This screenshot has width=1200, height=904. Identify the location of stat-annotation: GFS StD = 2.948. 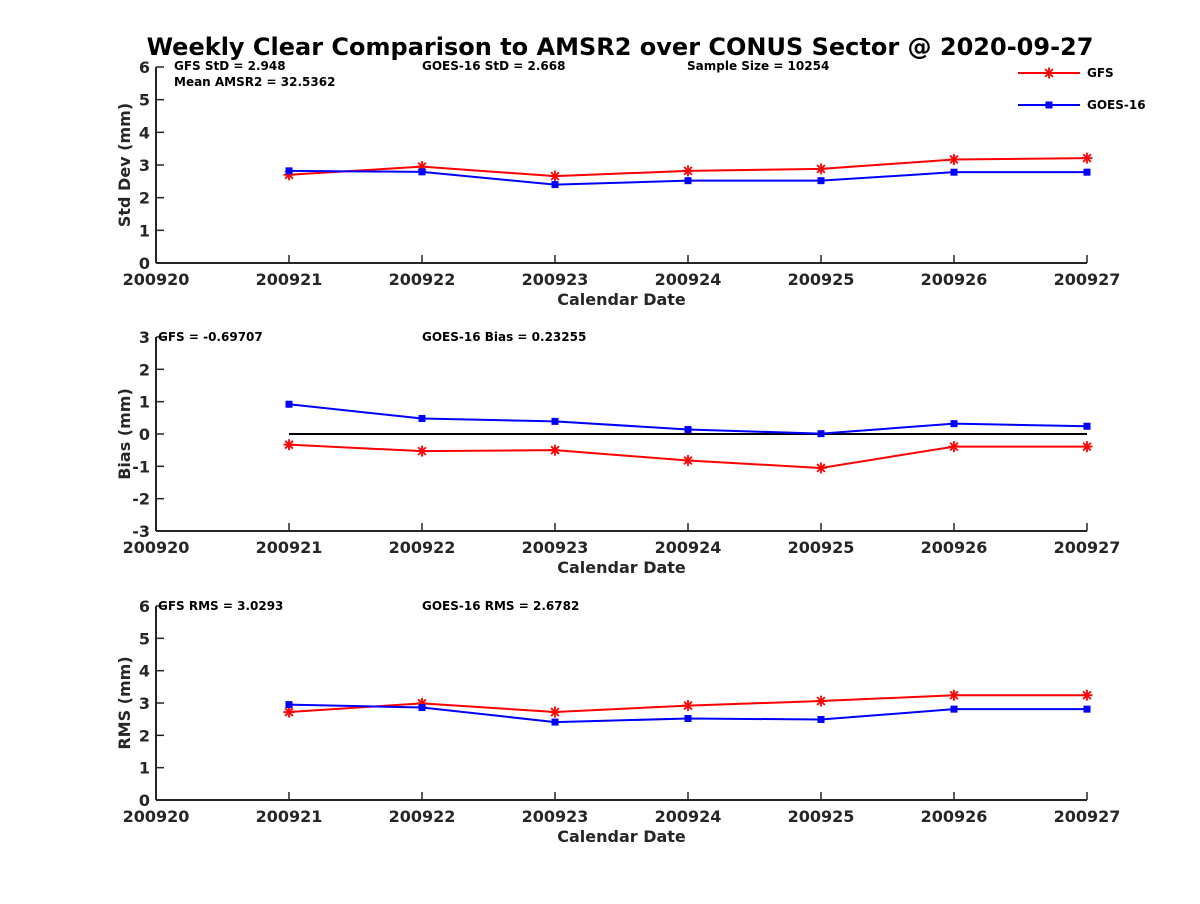
(230, 66).